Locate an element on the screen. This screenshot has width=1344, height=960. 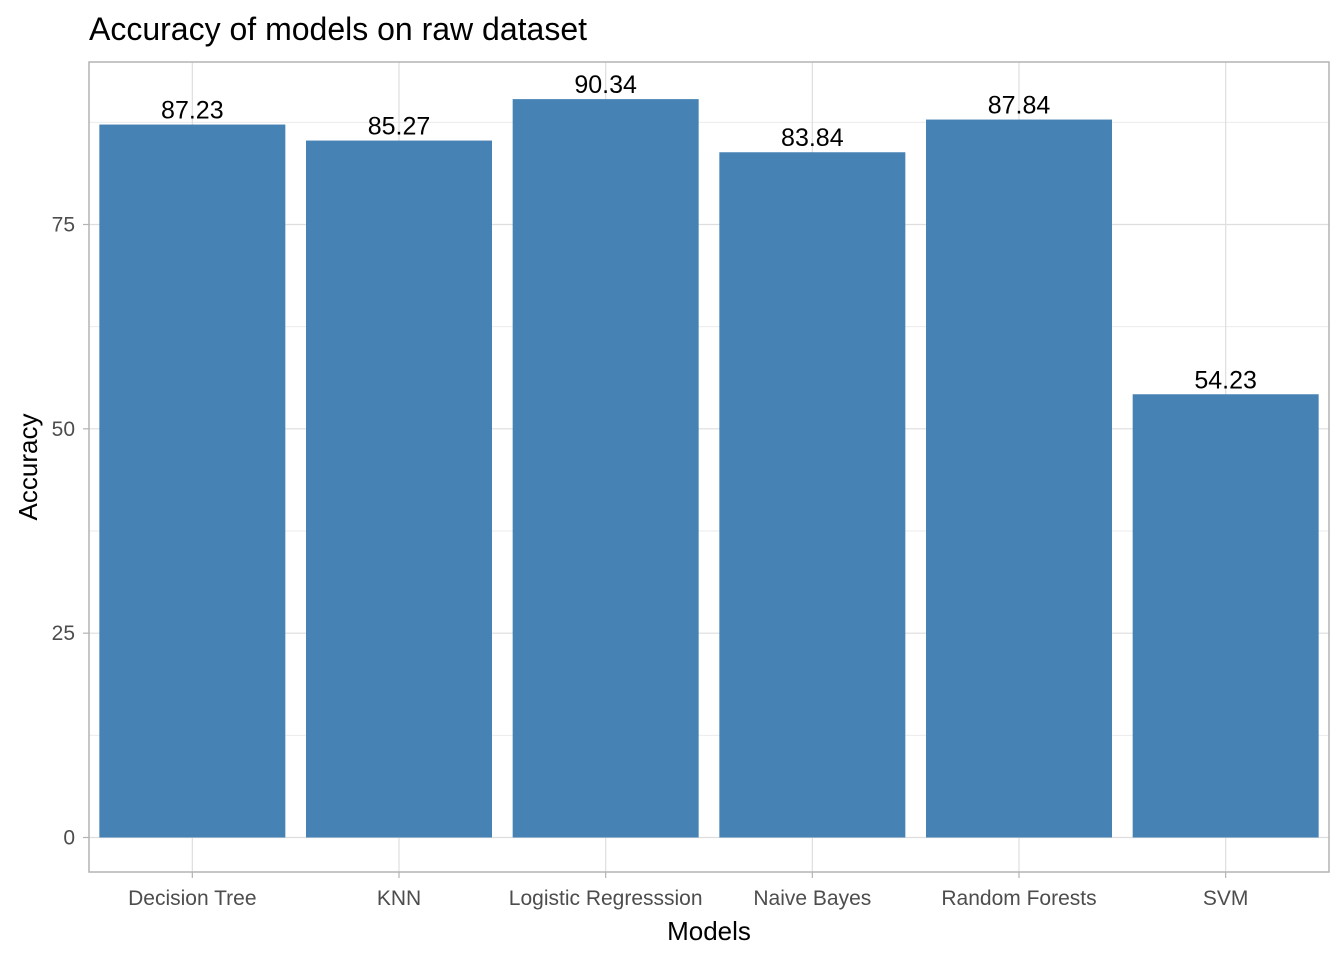
y-axis-title: Accuracy is located at coordinates (28, 467).